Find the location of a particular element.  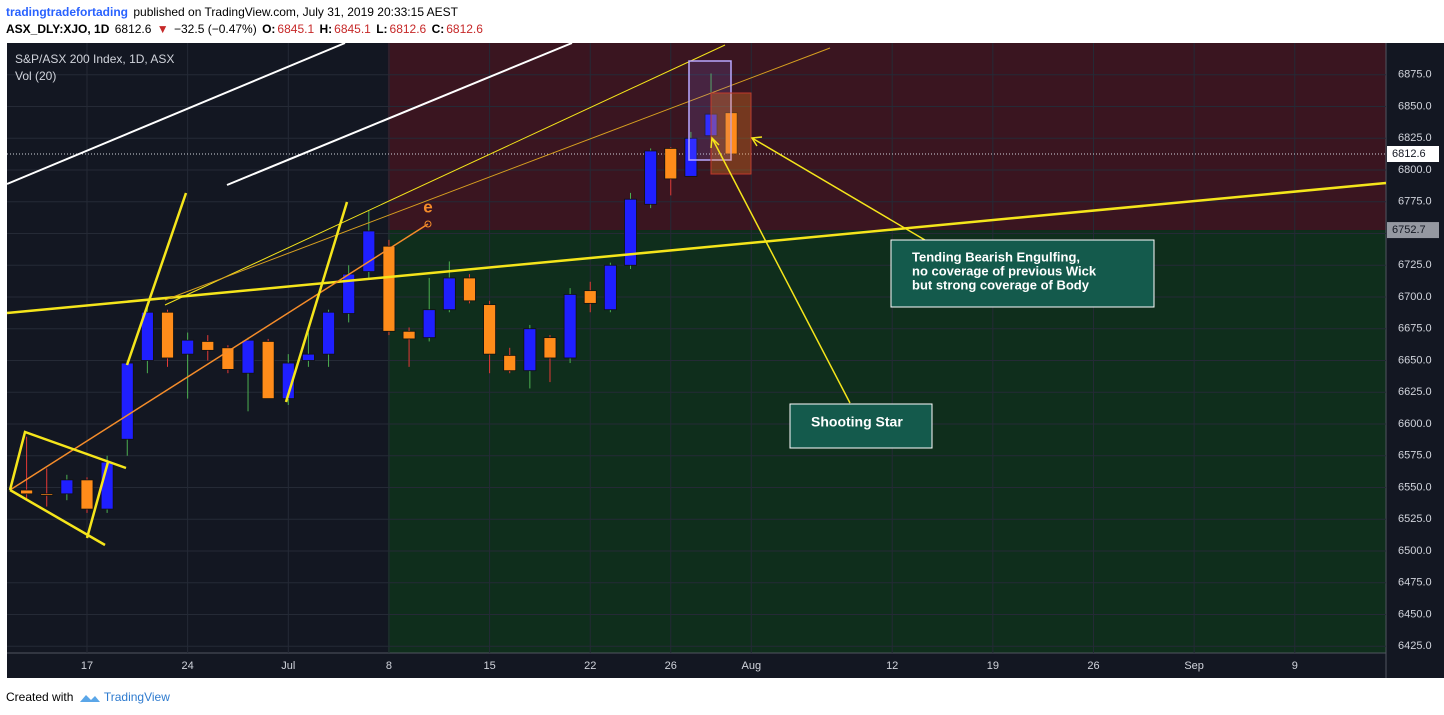

x-tick-label: 8 is located at coordinates (389, 666).